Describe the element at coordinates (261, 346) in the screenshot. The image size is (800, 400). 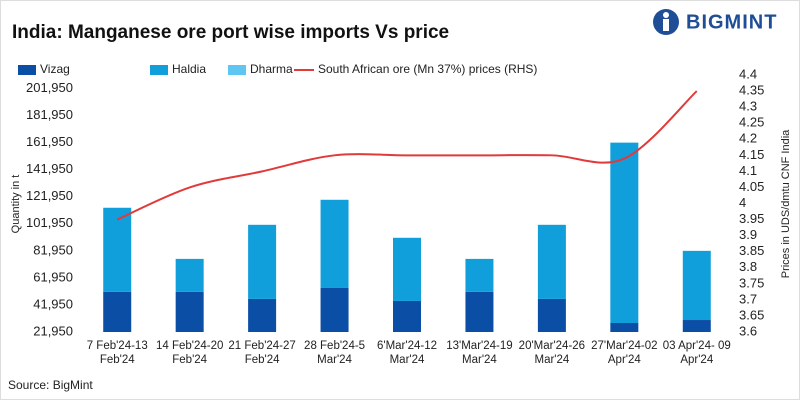
I see `x-tick-line: 21 Feb'24-27` at that location.